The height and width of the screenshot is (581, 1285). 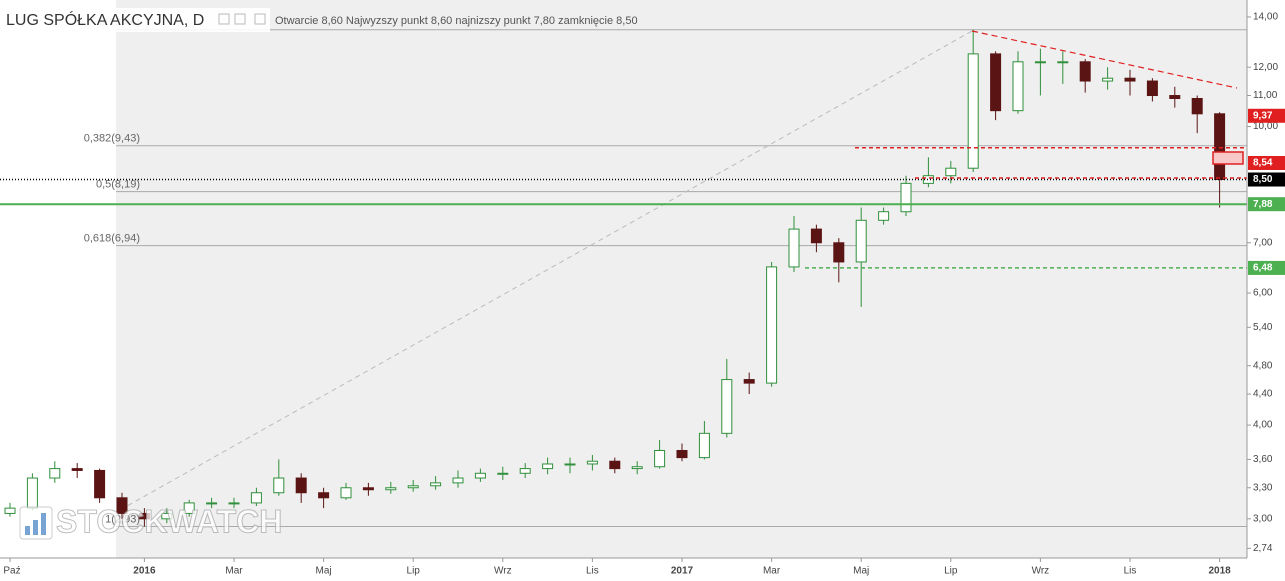 What do you see at coordinates (1263, 242) in the screenshot?
I see `y-tick-label: 7,00` at bounding box center [1263, 242].